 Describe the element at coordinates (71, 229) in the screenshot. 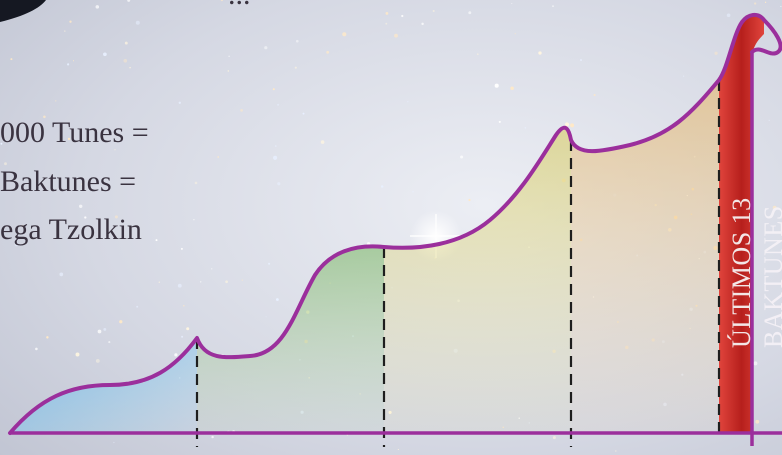

I see `caption-line-tzolkin: ega Tzolkin` at that location.